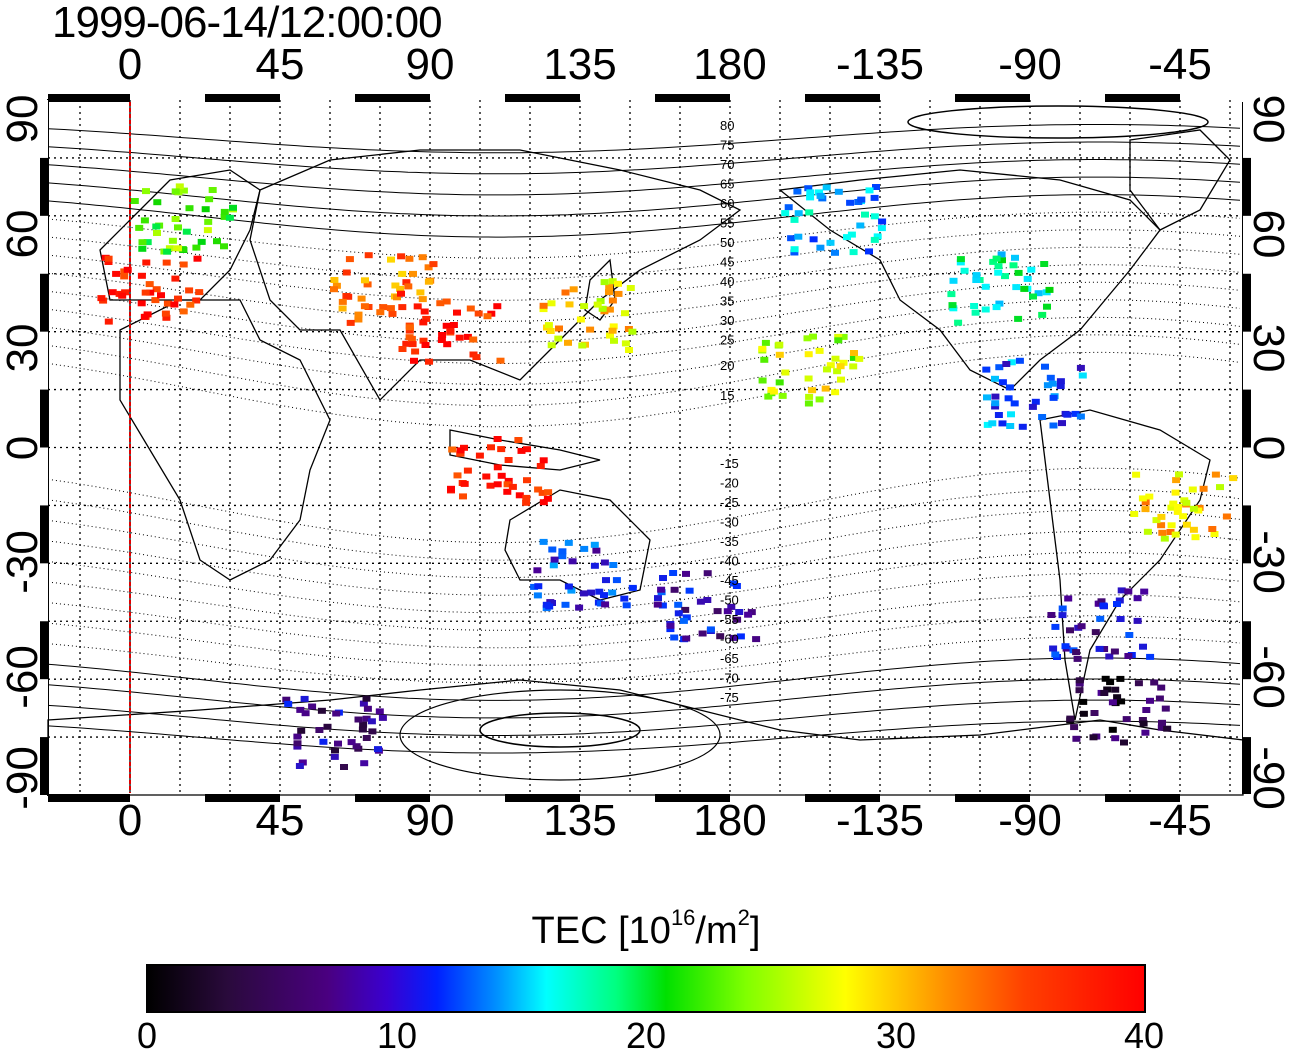 The width and height of the screenshot is (1292, 1057). I want to click on north-pole-contour, so click(1058, 122).